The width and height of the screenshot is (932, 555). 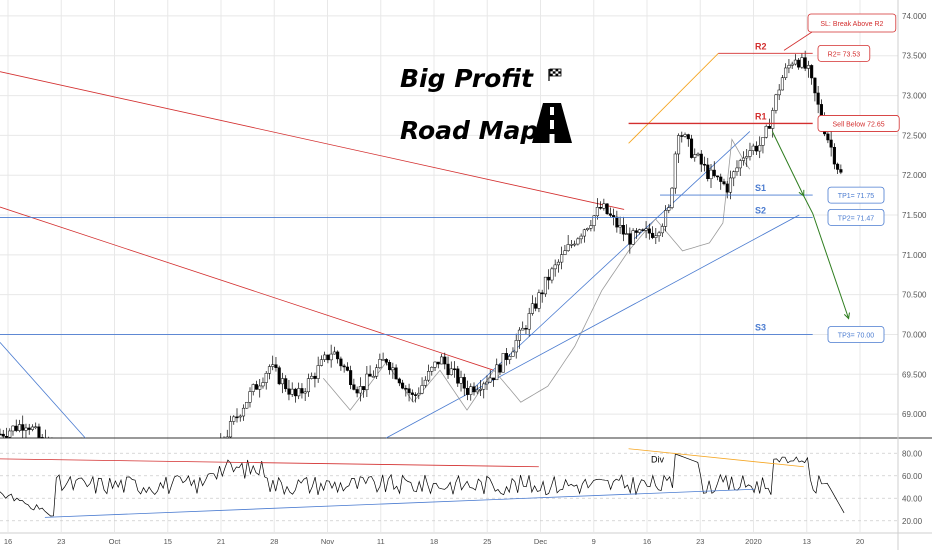 I want to click on stop-loss-box, so click(x=852, y=23).